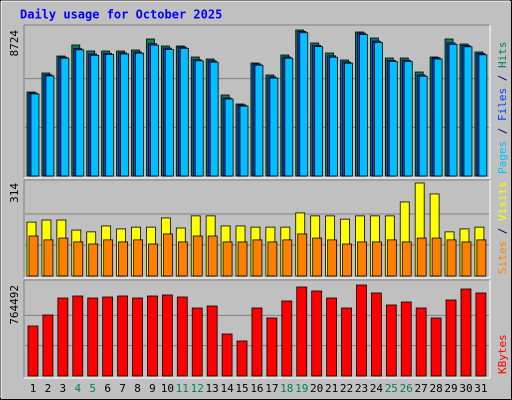 The width and height of the screenshot is (512, 400). Describe the element at coordinates (480, 388) in the screenshot. I see `x-tick-label: 31` at that location.